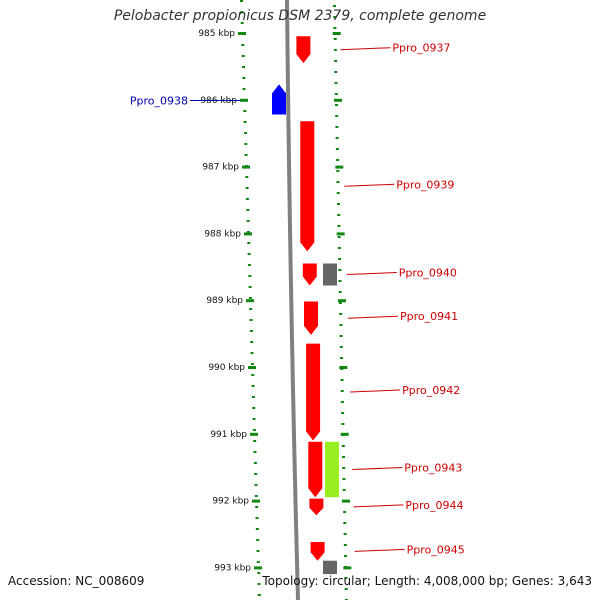 The width and height of the screenshot is (600, 600). I want to click on gene-label: Ppro_0942, so click(431, 390).